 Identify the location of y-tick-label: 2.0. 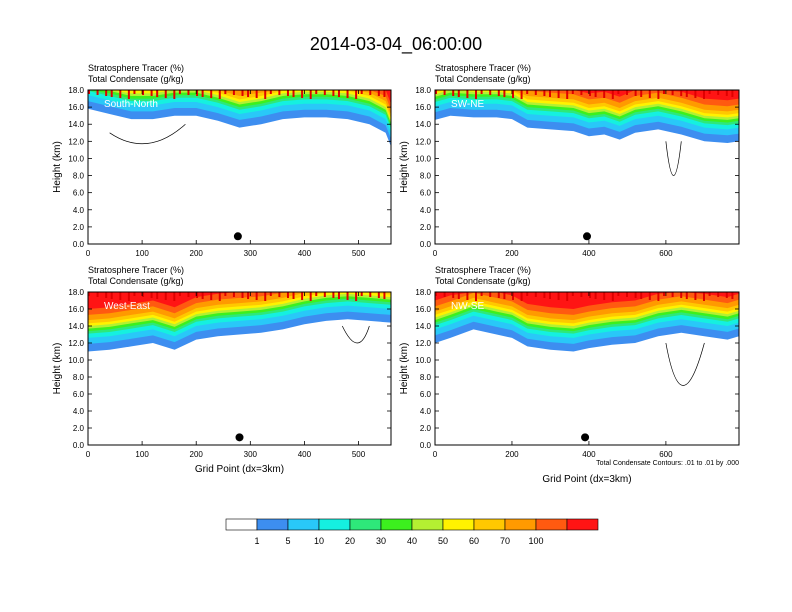
(79, 428).